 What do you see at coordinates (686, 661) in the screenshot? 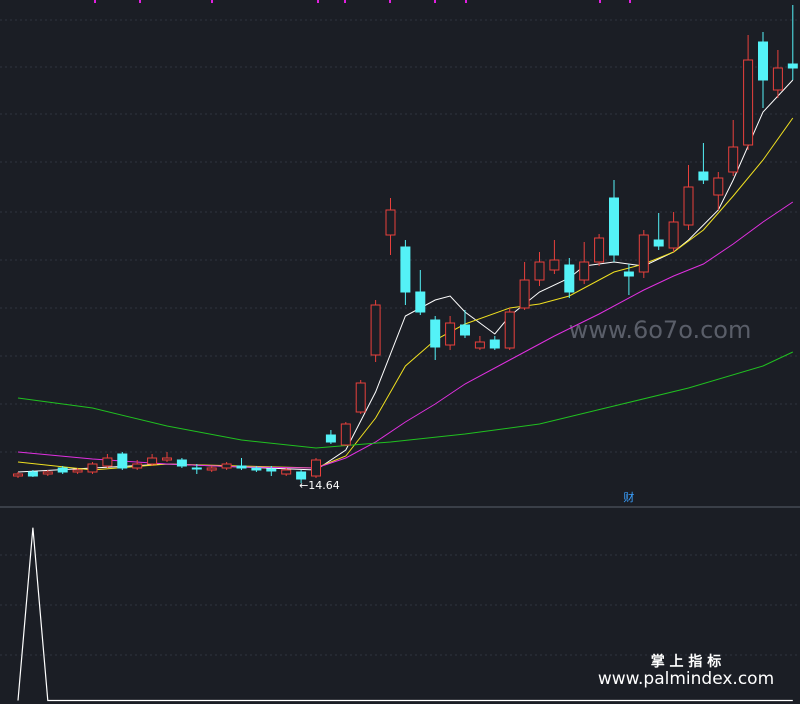
I see `watermark: 掌 上 指 标` at bounding box center [686, 661].